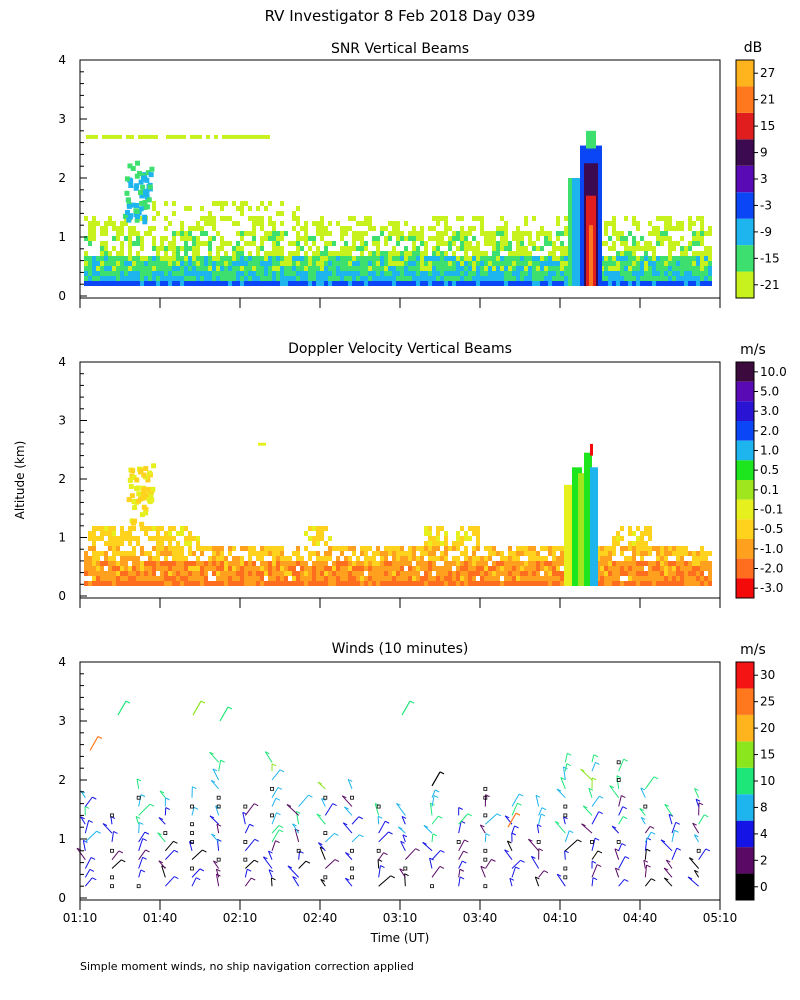 The height and width of the screenshot is (1000, 800). What do you see at coordinates (62, 60) in the screenshot?
I see `snr-ytick-label: 4` at bounding box center [62, 60].